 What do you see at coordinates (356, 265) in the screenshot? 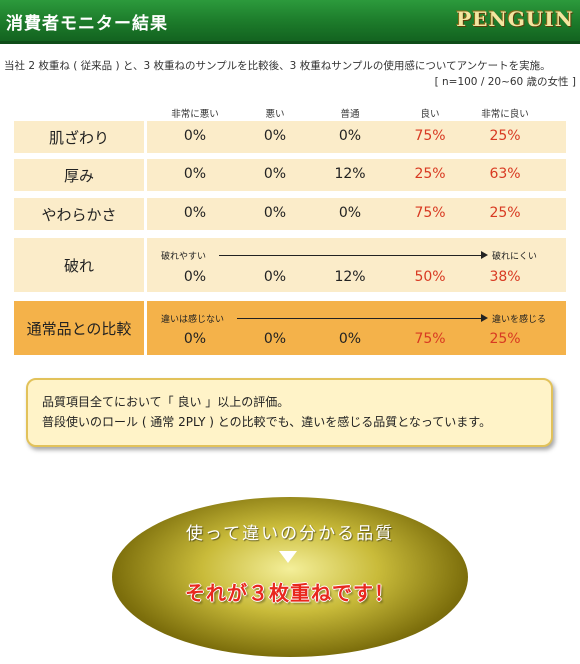
I see `row-values-tearing: 破れやすい 破れにくい 0% 0% 12% 50% 38%` at bounding box center [356, 265].